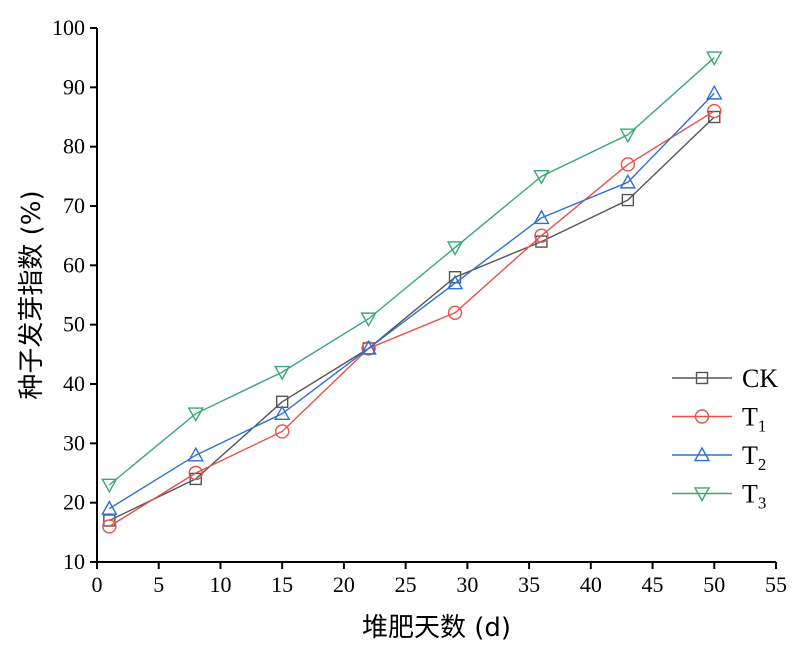 The image size is (800, 652). What do you see at coordinates (158, 584) in the screenshot?
I see `x-tick-label: 5` at bounding box center [158, 584].